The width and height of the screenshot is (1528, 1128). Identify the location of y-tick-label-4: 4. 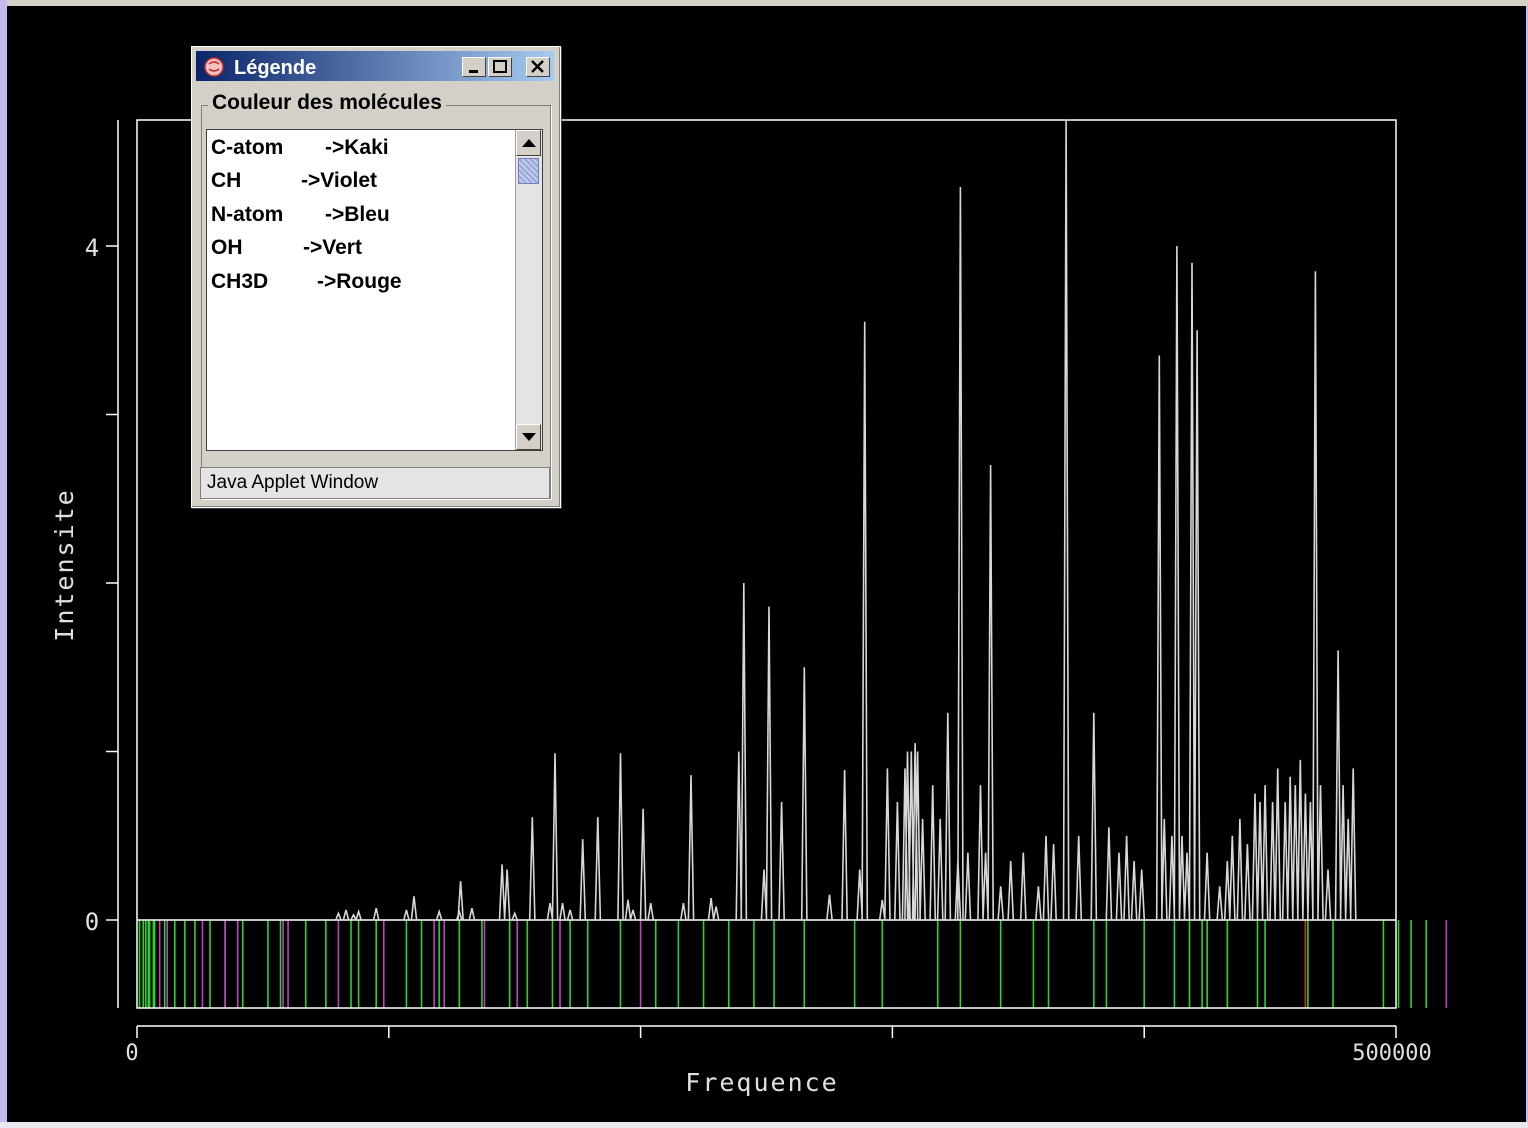
(92, 248).